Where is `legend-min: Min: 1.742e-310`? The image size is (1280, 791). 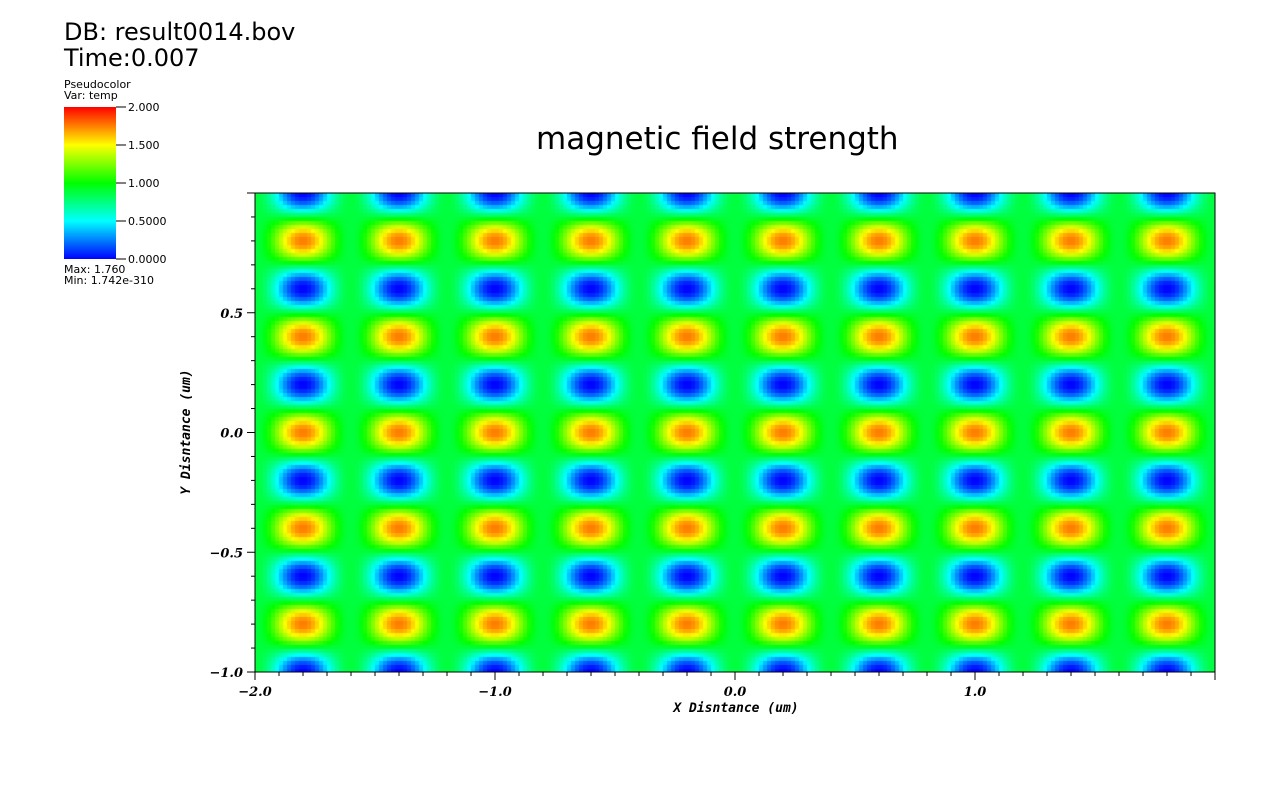
legend-min: Min: 1.742e-310 is located at coordinates (109, 280).